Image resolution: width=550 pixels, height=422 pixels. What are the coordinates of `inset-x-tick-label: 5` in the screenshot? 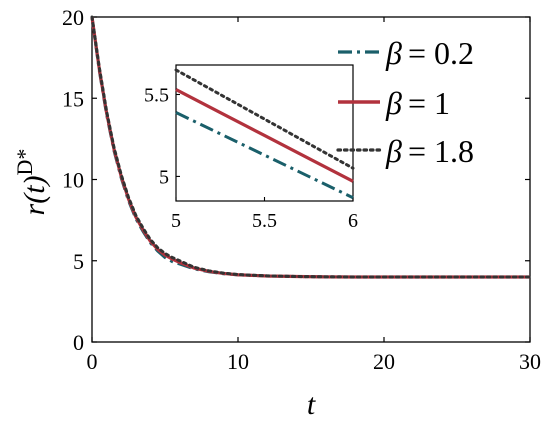 It's located at (176, 221).